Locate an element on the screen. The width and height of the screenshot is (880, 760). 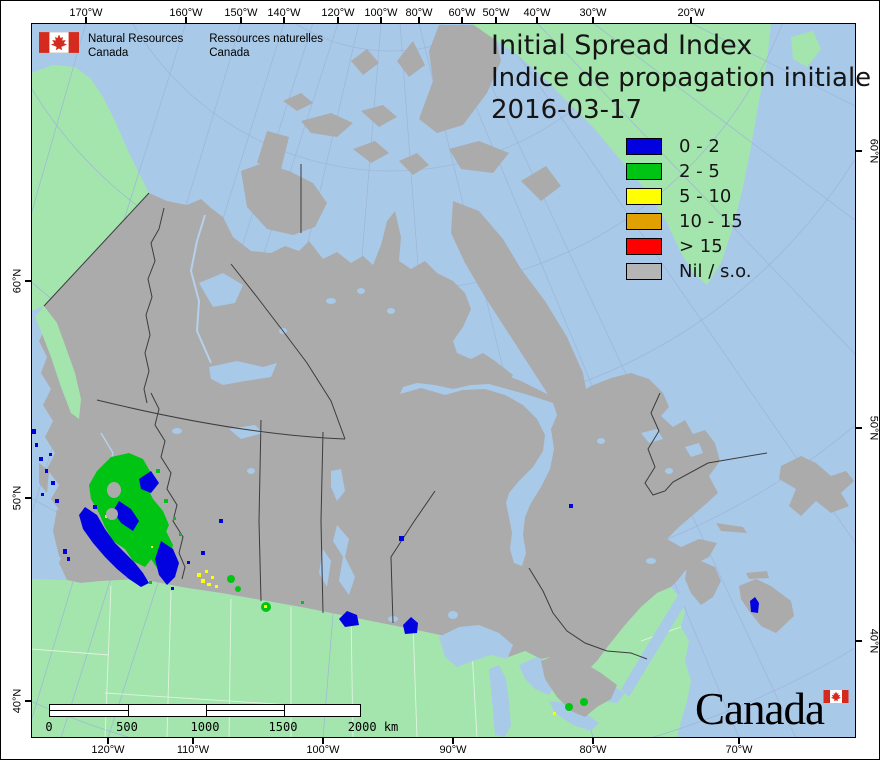
canada-wordmark: Canada is located at coordinates (772, 709).